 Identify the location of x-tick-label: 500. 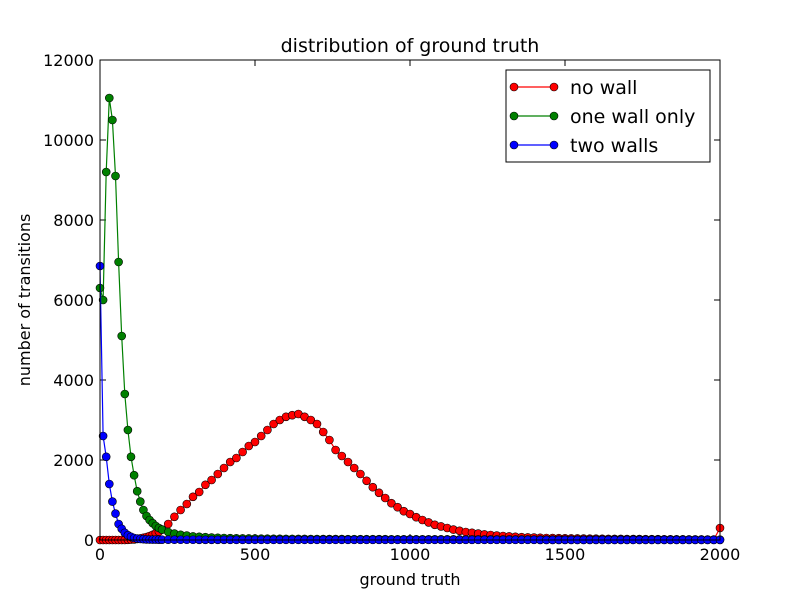
(255, 554).